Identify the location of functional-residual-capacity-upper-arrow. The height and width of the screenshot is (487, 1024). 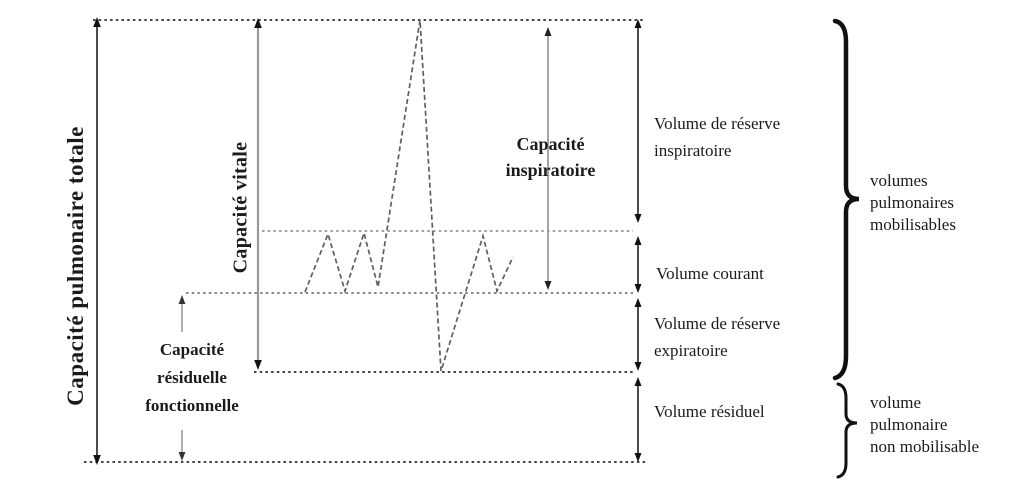
(182, 313).